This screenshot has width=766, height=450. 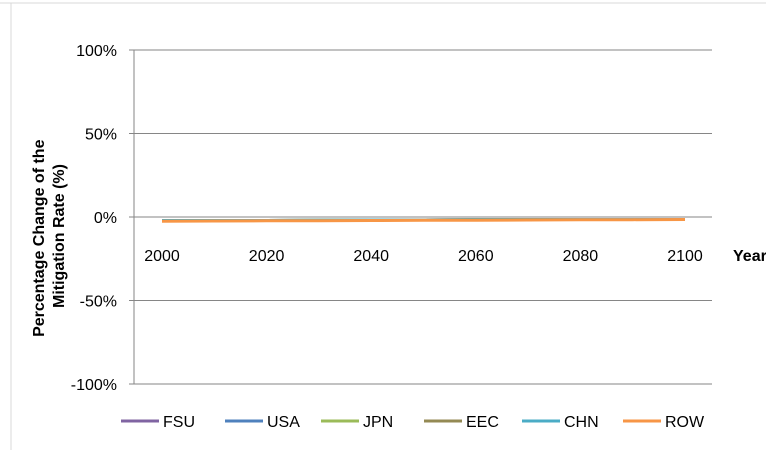 What do you see at coordinates (162, 256) in the screenshot?
I see `x-tick-label: 2000` at bounding box center [162, 256].